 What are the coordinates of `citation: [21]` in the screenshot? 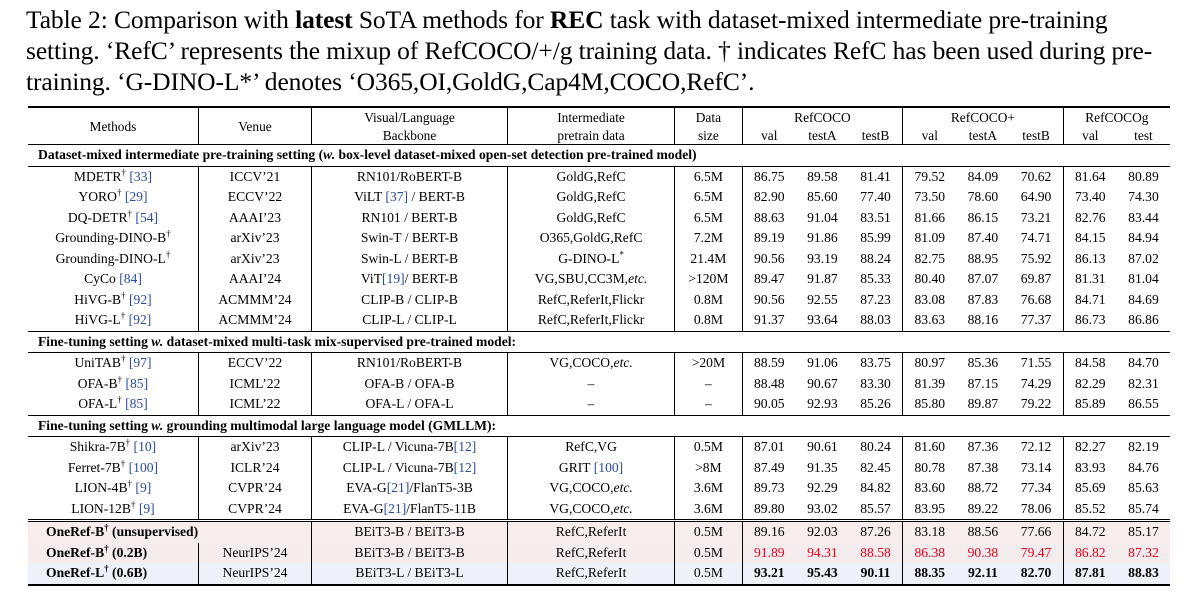 It's located at (398, 488).